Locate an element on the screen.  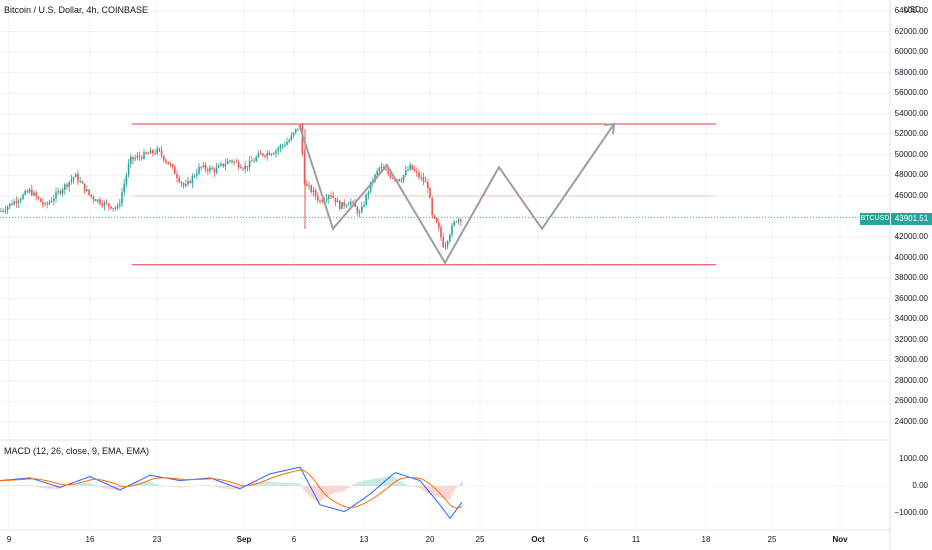
time-axis-label: 9 is located at coordinates (9, 539).